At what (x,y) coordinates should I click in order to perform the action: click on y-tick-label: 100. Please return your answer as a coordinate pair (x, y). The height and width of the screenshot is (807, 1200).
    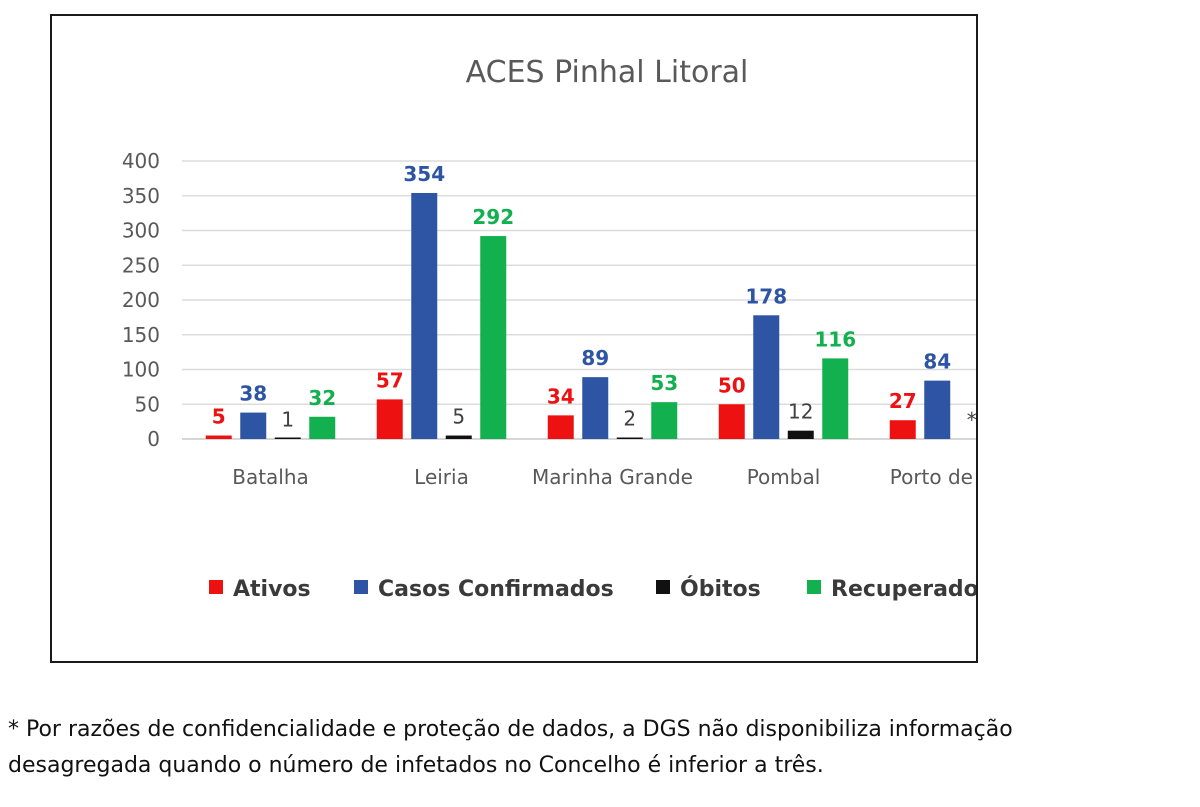
    Looking at the image, I should click on (141, 370).